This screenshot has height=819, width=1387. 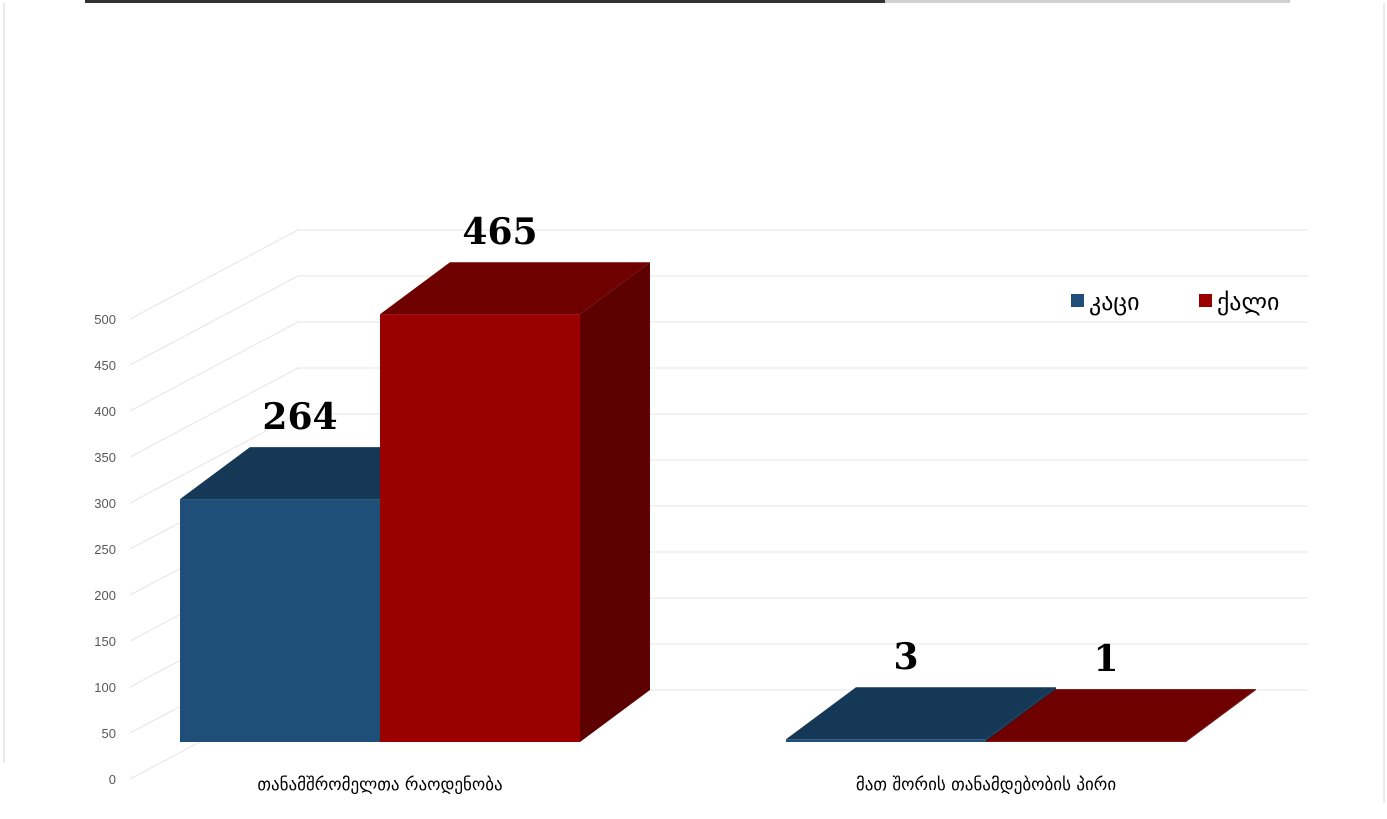 What do you see at coordinates (105, 687) in the screenshot?
I see `y-tick-label: 100` at bounding box center [105, 687].